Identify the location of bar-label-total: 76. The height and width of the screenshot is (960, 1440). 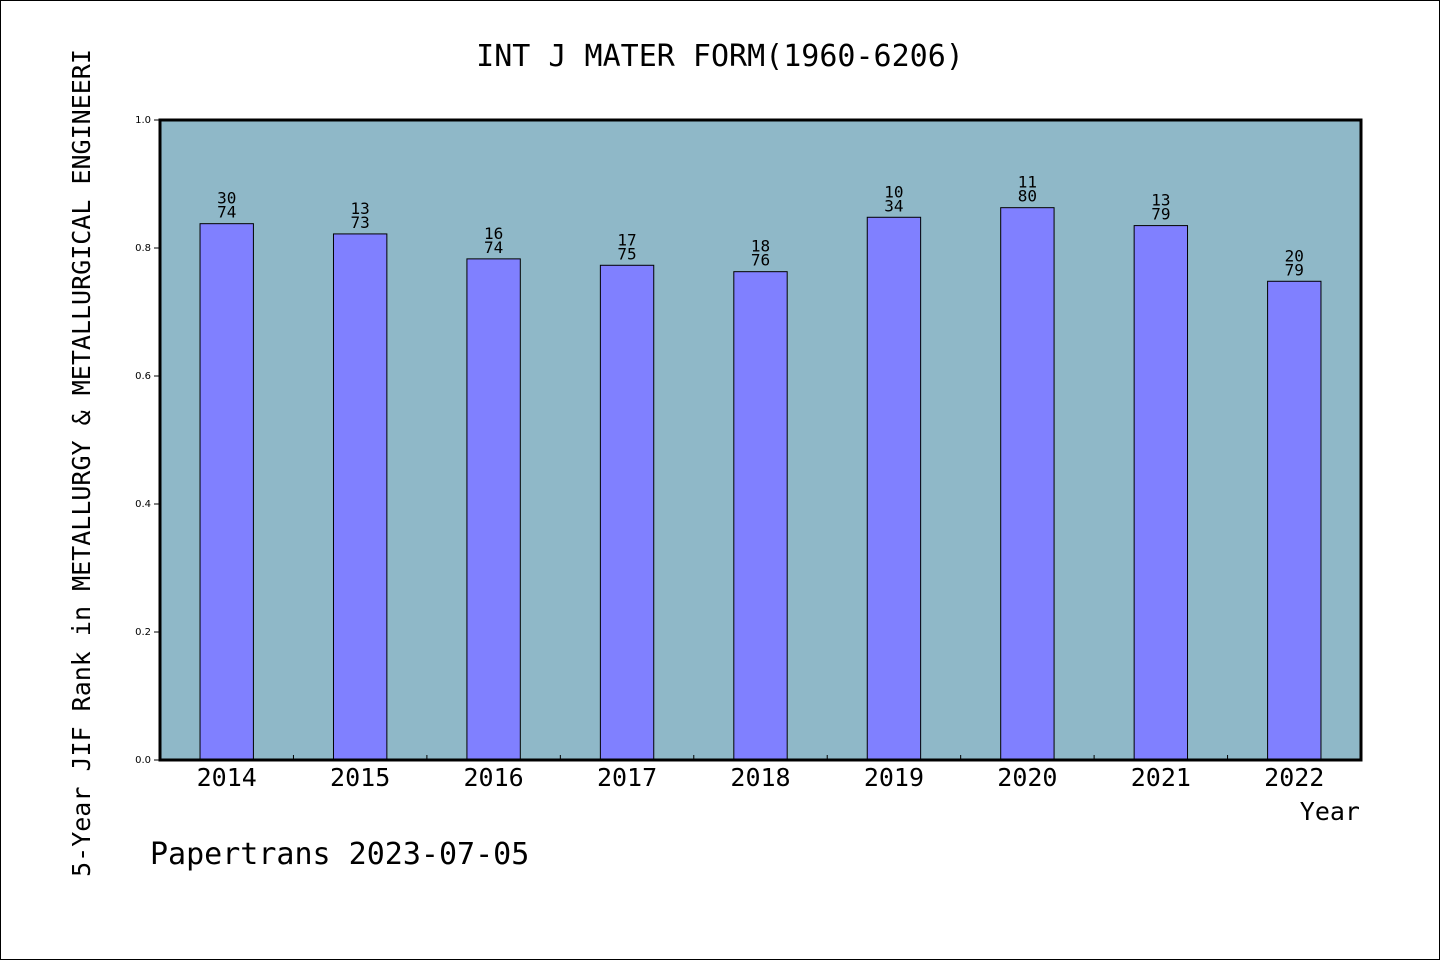
(760, 260).